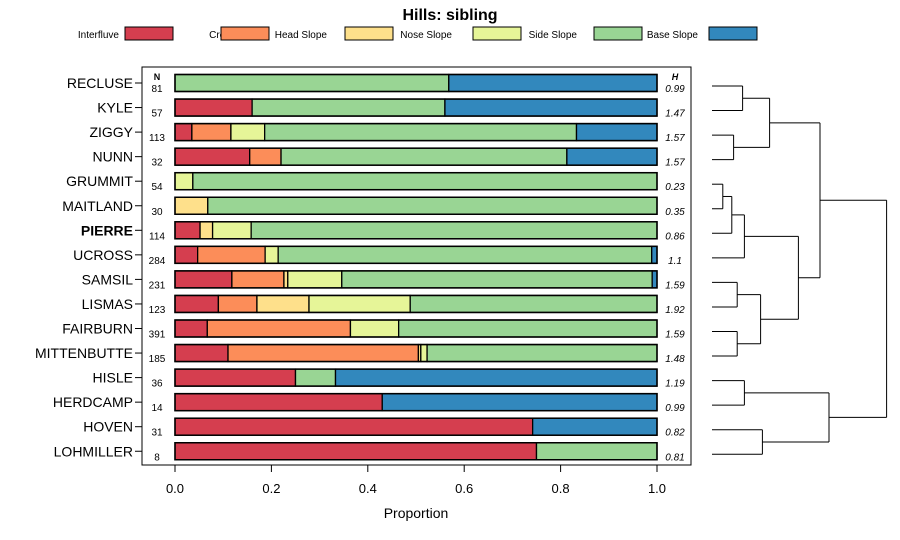 Image resolution: width=900 pixels, height=540 pixels. Describe the element at coordinates (675, 285) in the screenshot. I see `h-value: 1.59` at that location.